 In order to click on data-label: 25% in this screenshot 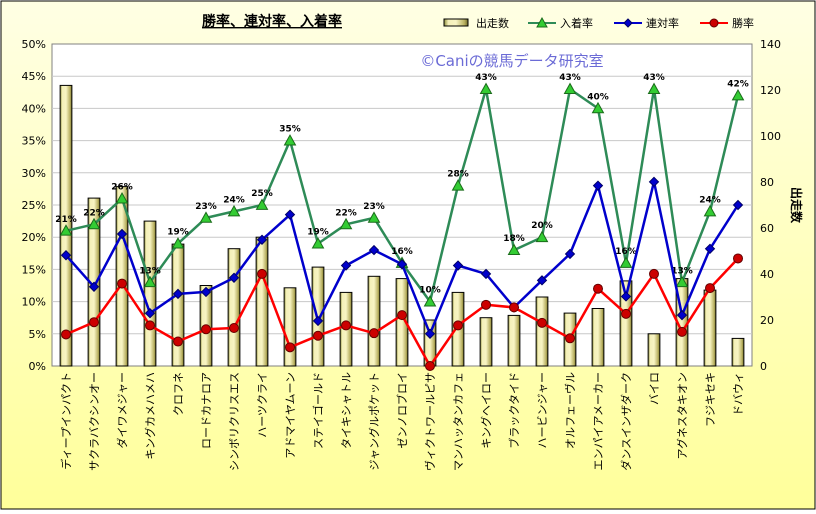, I will do `click(262, 194)`.